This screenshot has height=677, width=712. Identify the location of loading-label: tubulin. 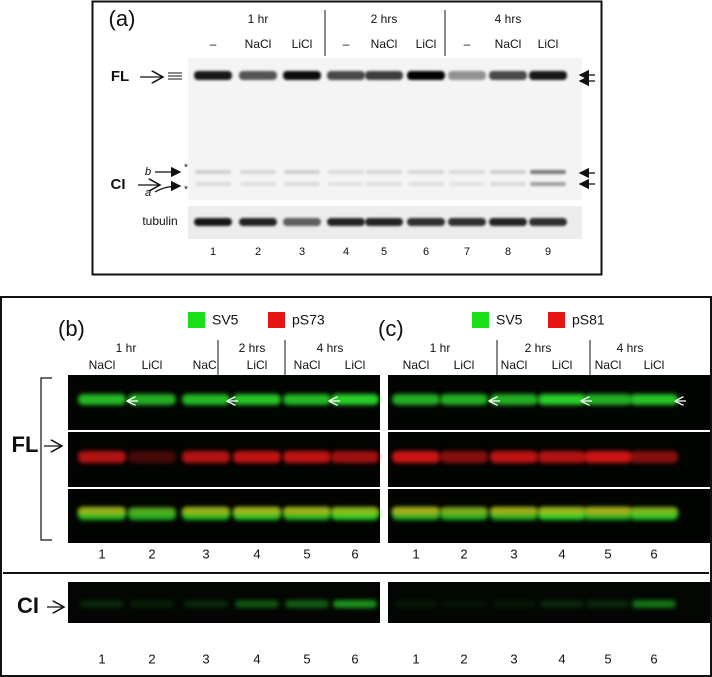
(159, 221).